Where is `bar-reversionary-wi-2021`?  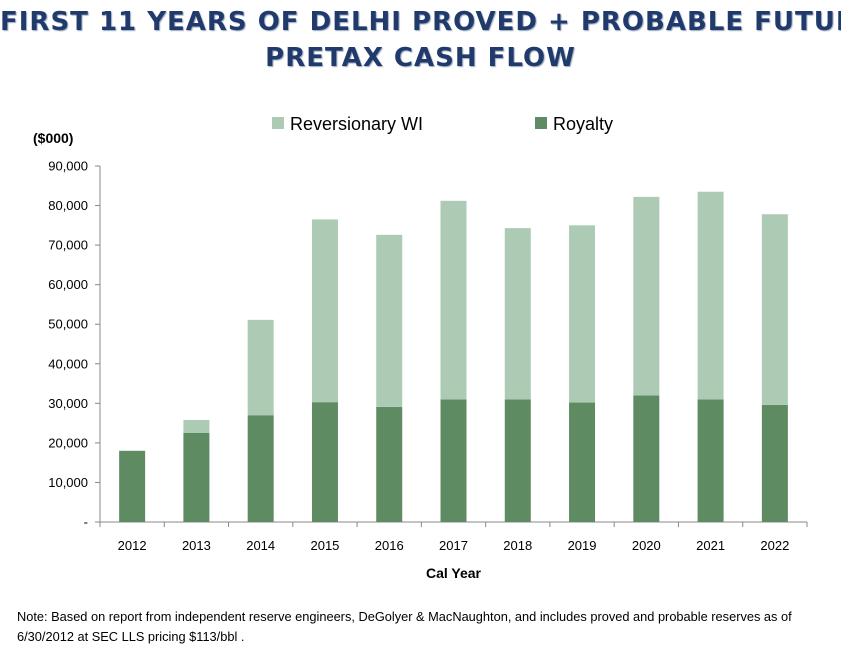 bar-reversionary-wi-2021 is located at coordinates (710, 295).